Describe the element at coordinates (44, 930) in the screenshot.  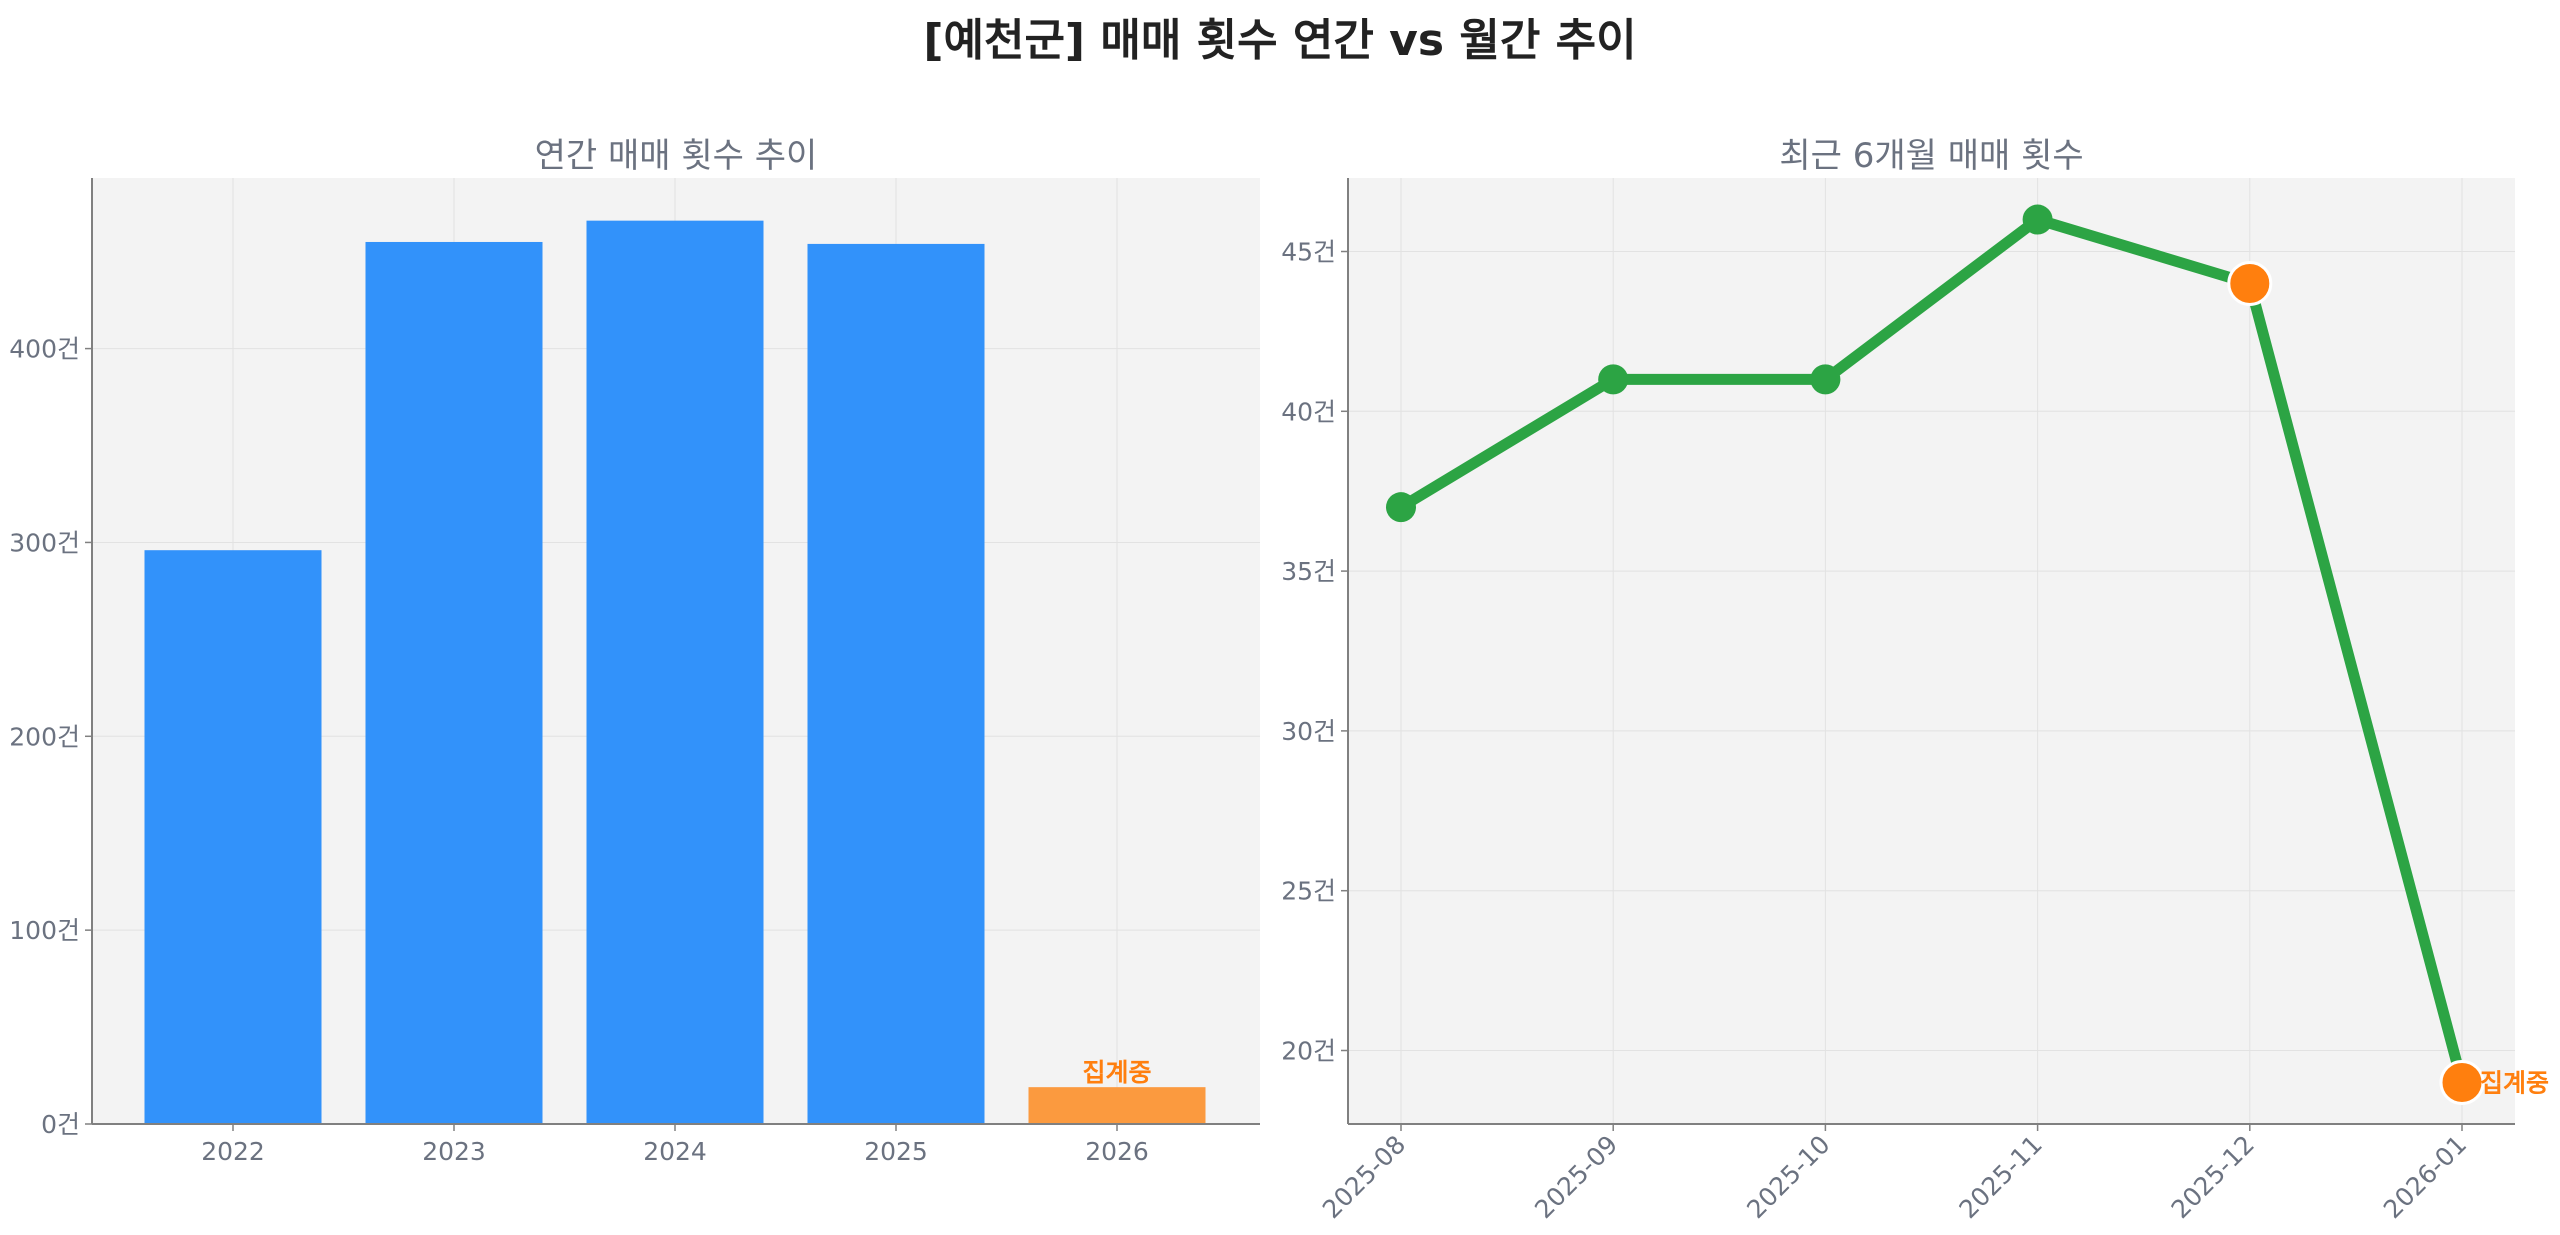
I see `y-tick-label: 100건` at that location.